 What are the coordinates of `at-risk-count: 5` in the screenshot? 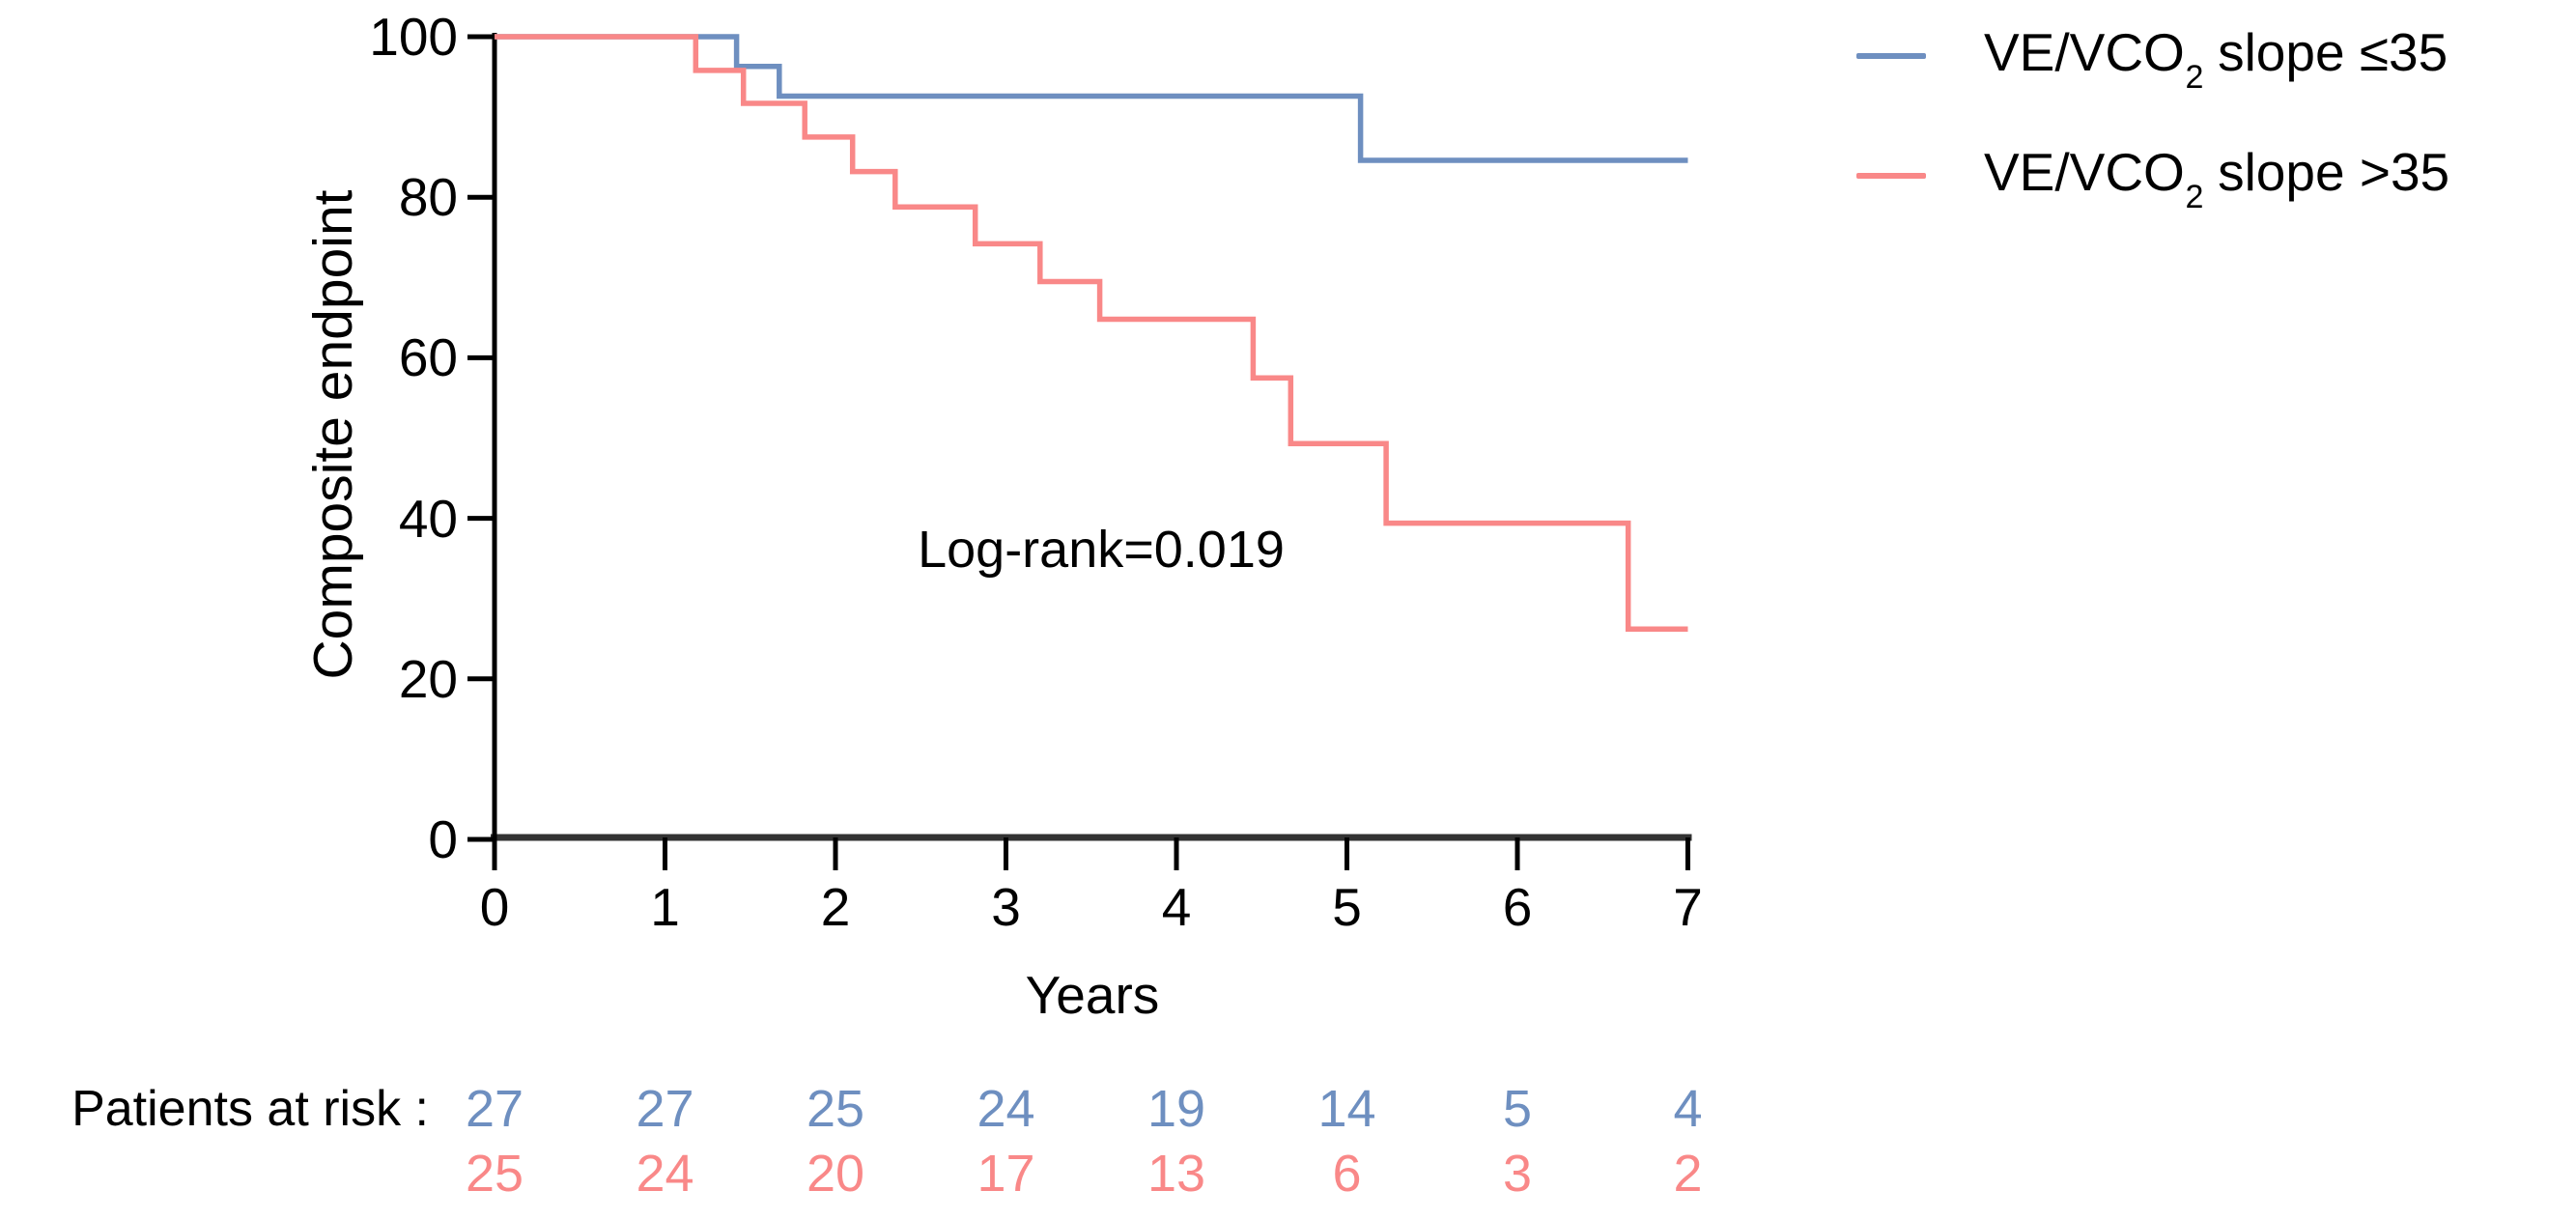 It's located at (1517, 1109).